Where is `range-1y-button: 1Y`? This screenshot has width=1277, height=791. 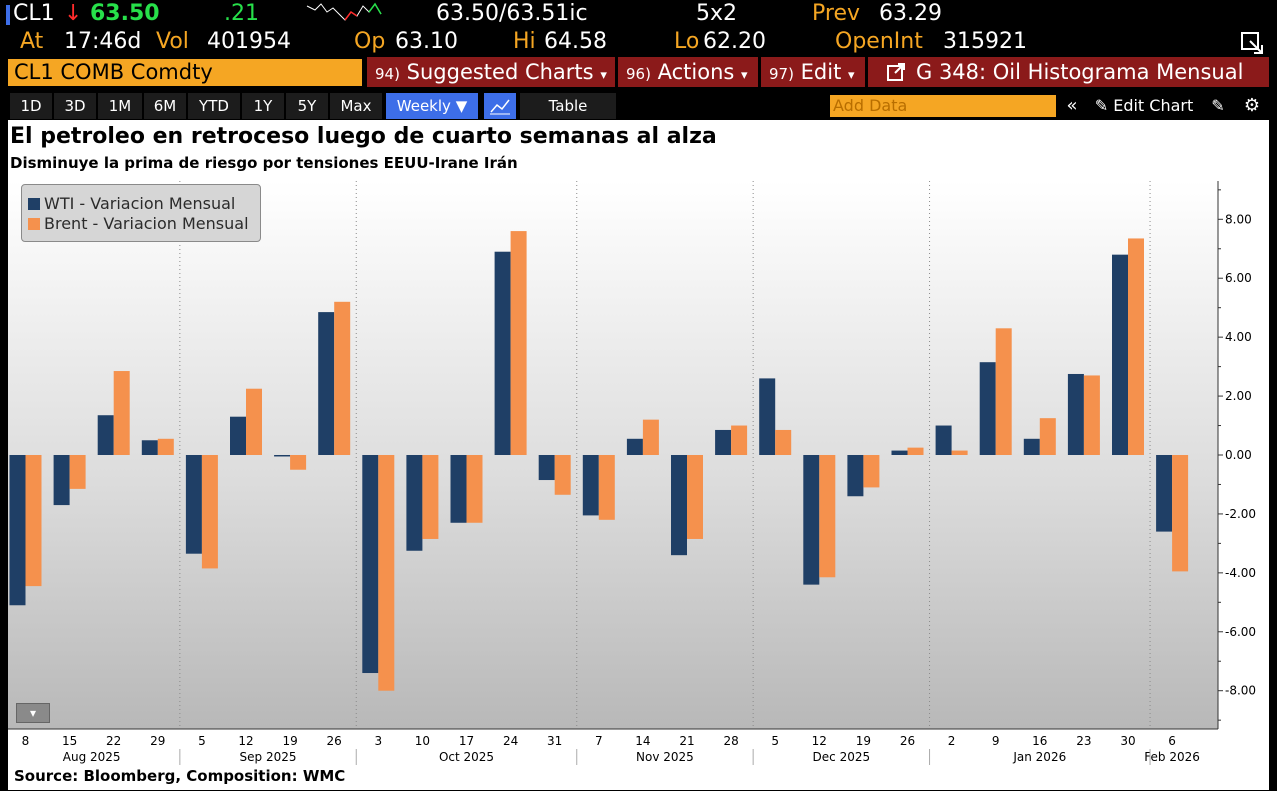
range-1y-button: 1Y is located at coordinates (263, 106).